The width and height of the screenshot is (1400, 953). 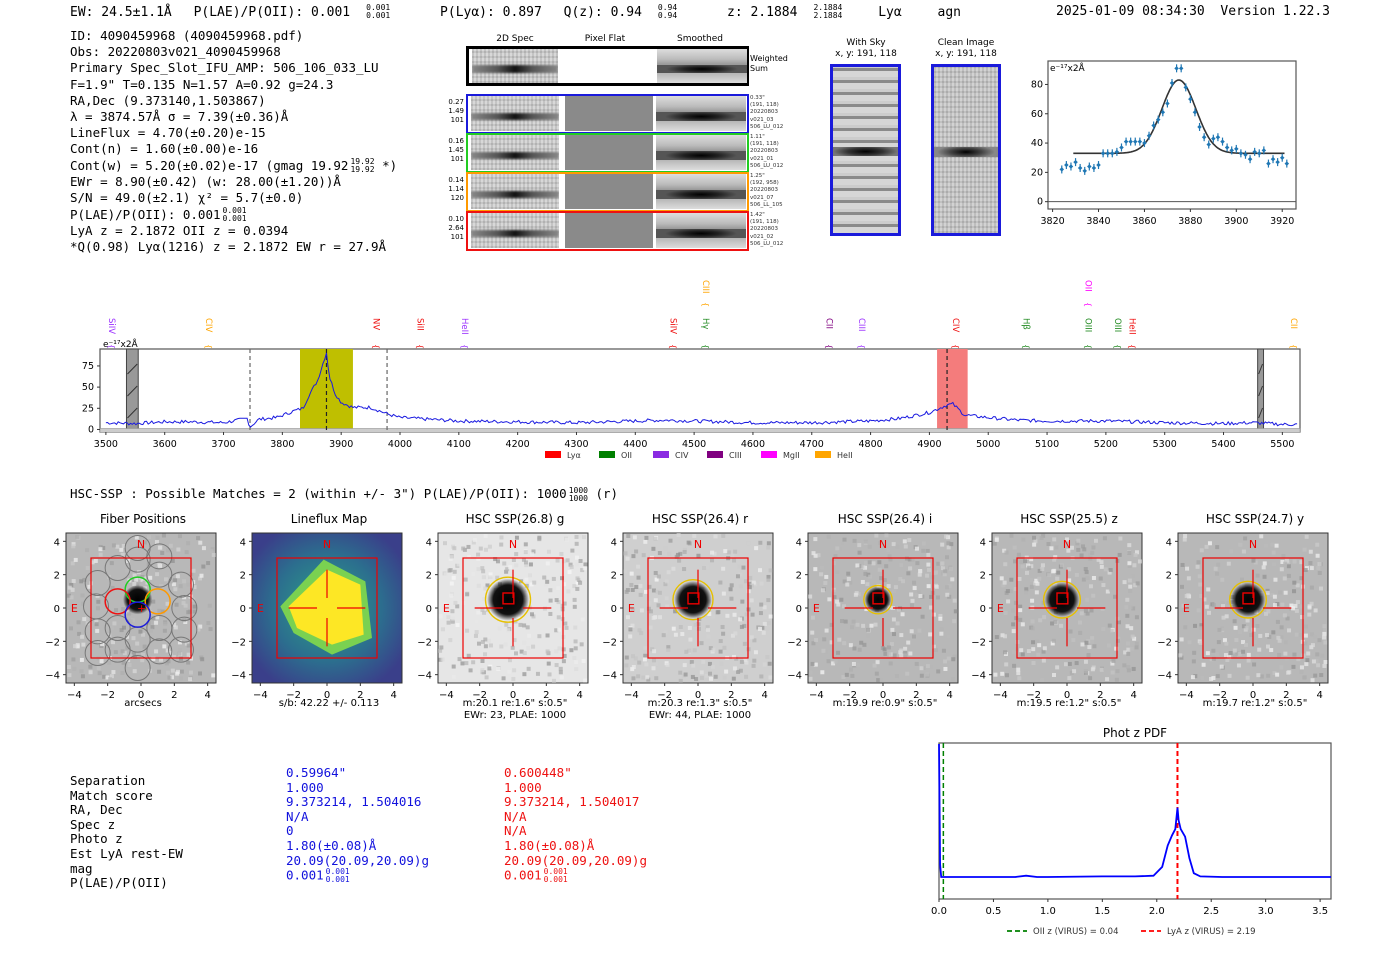 What do you see at coordinates (635, 12) in the screenshot?
I see `qz-value: Q(z): 0.94 0.94 0.94` at bounding box center [635, 12].